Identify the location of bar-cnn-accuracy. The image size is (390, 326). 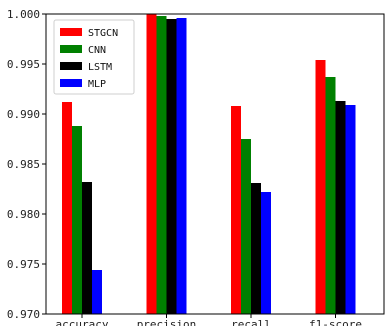
(77, 220).